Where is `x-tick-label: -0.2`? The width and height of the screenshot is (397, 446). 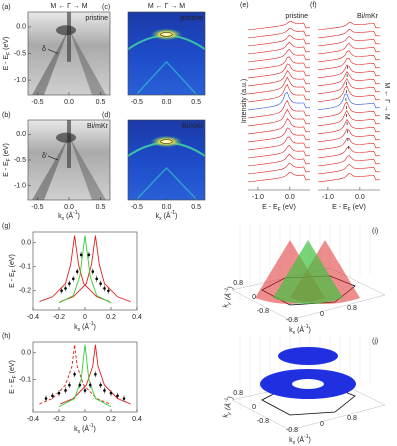 x-tick-label: -0.2 is located at coordinates (59, 419).